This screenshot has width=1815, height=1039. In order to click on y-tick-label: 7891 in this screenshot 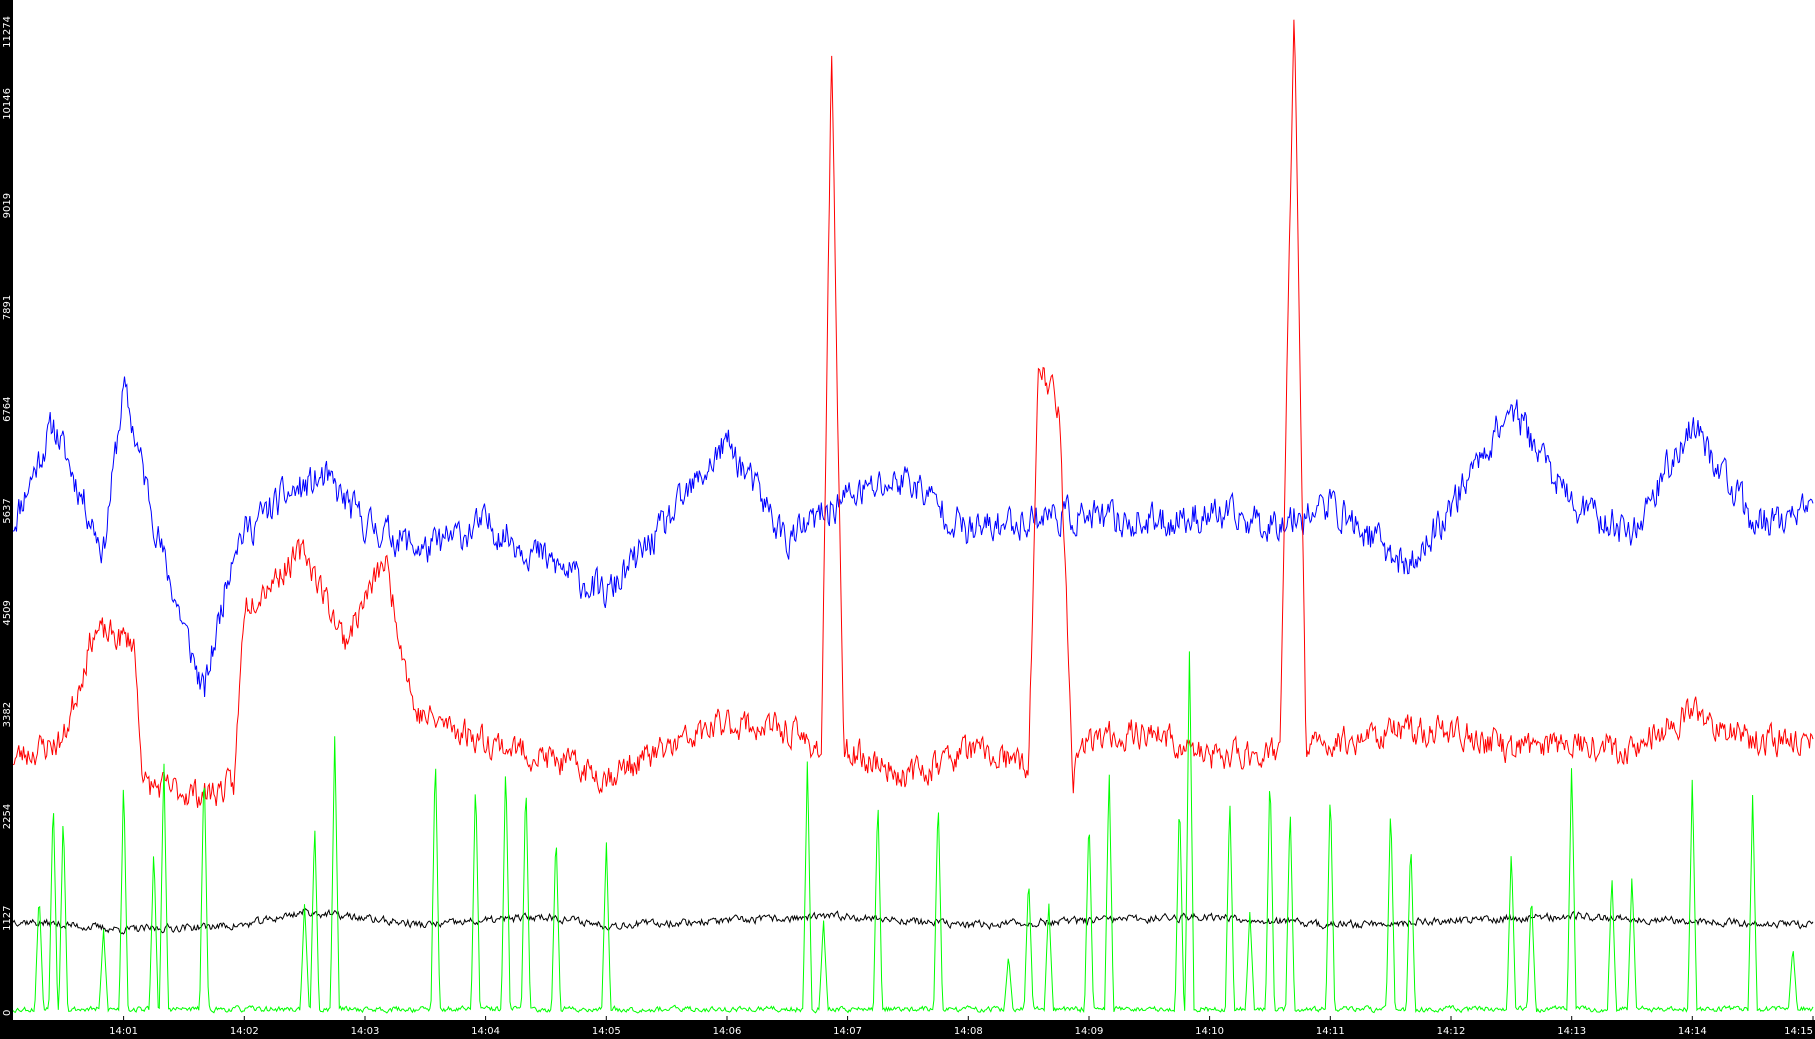, I will do `click(7, 307)`.